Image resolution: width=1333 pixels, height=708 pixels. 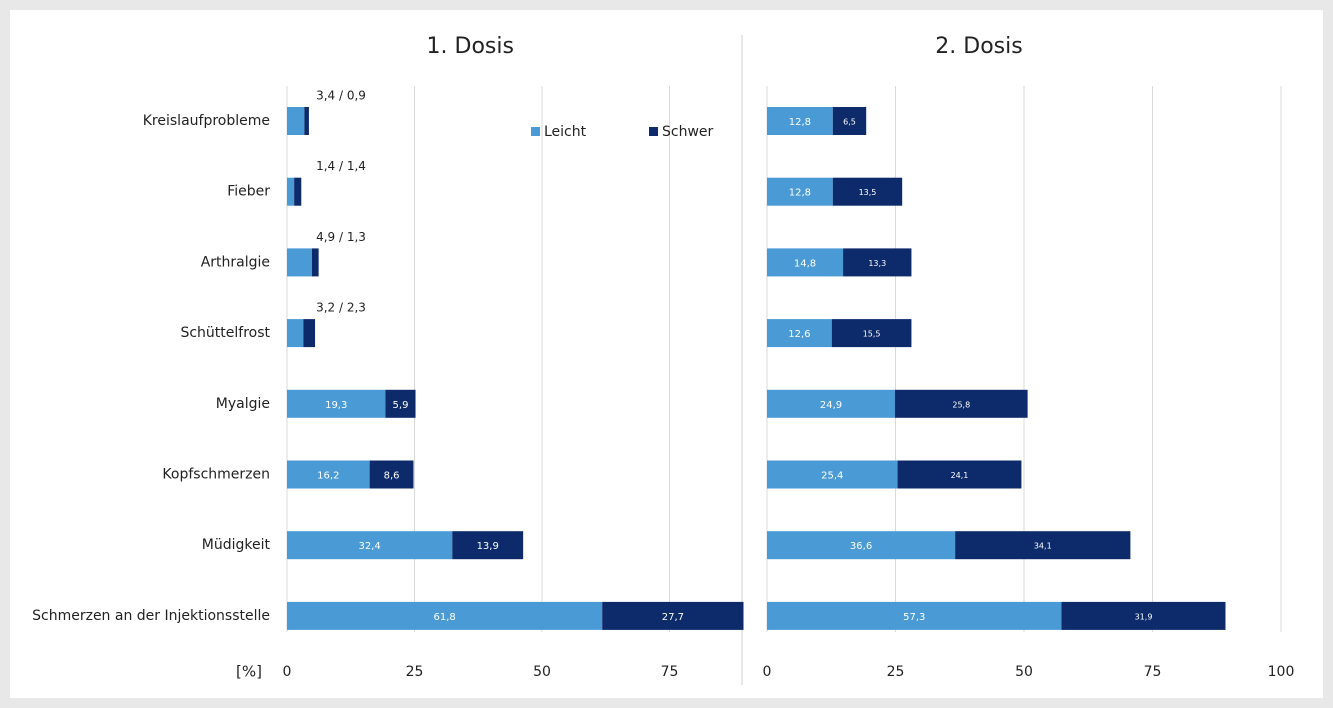 I want to click on combined-label: 1,4 / 1,4, so click(x=341, y=166).